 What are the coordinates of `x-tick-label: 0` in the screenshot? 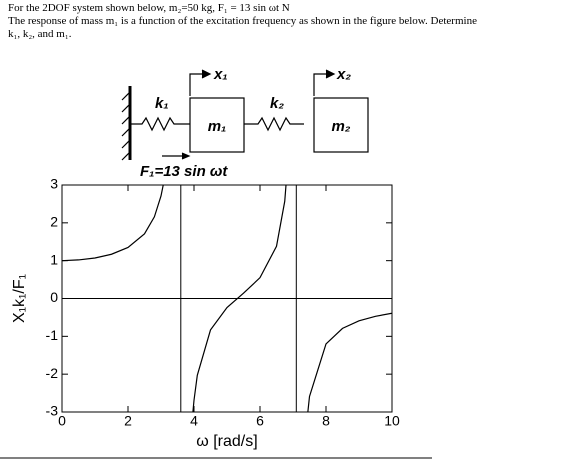 It's located at (62, 421).